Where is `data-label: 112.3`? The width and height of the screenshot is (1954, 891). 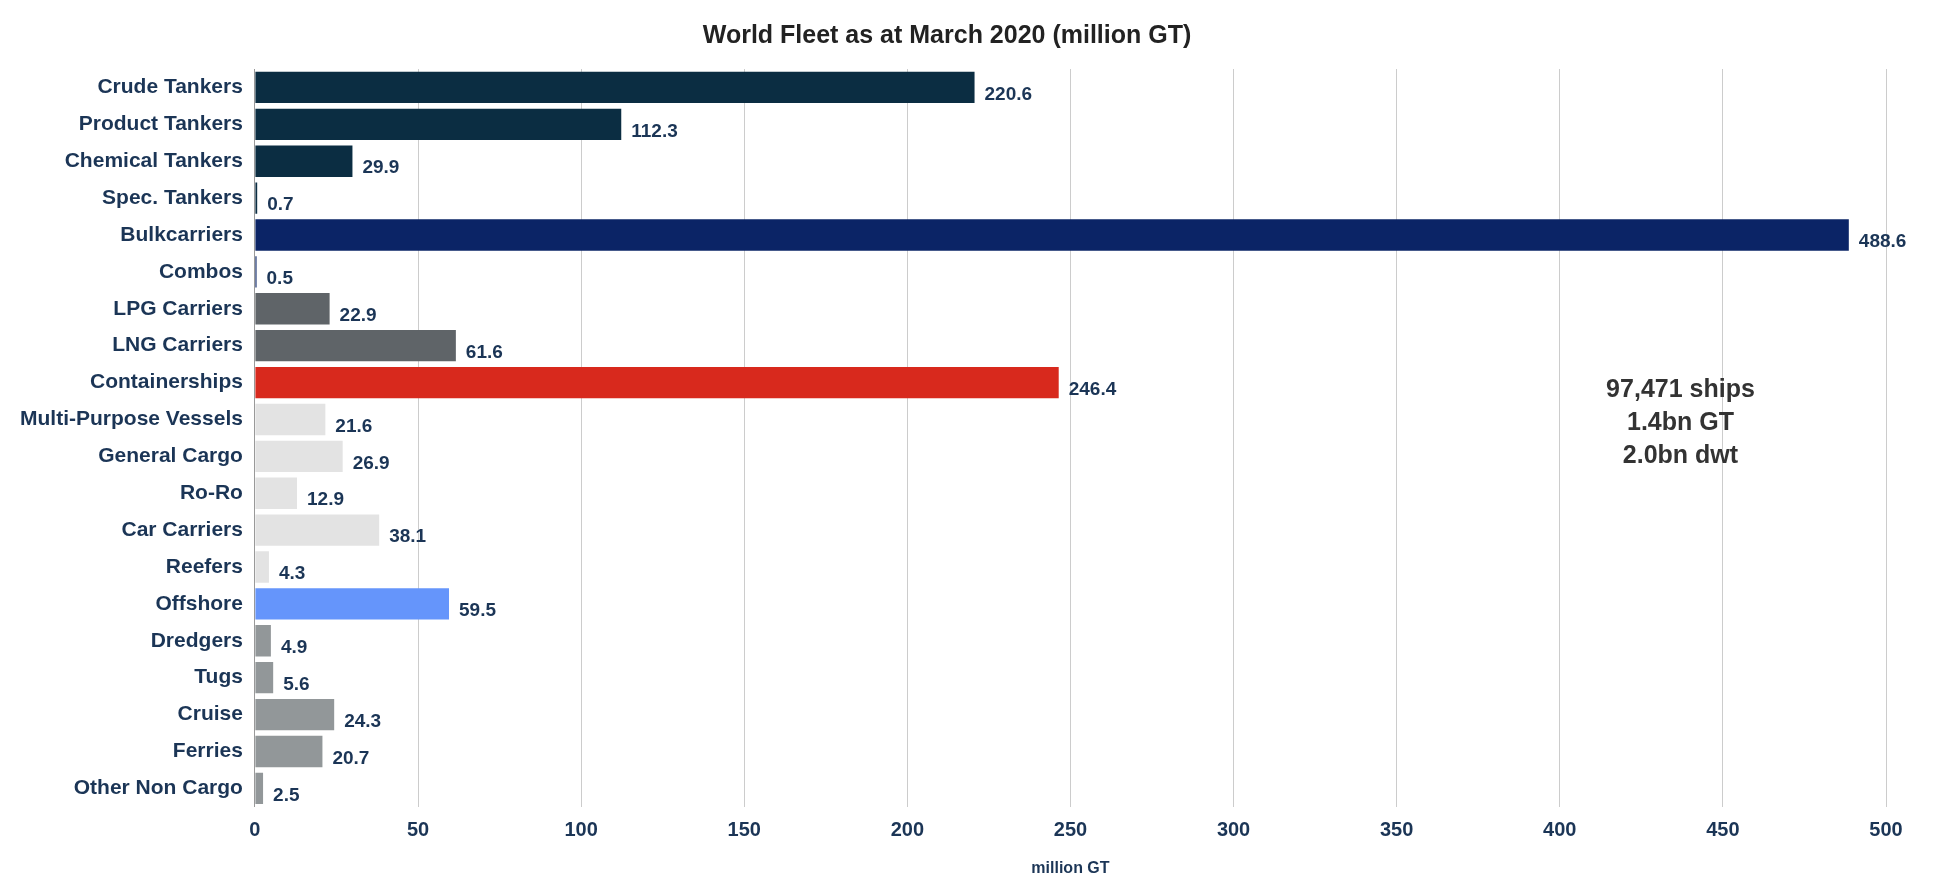 data-label: 112.3 is located at coordinates (654, 130).